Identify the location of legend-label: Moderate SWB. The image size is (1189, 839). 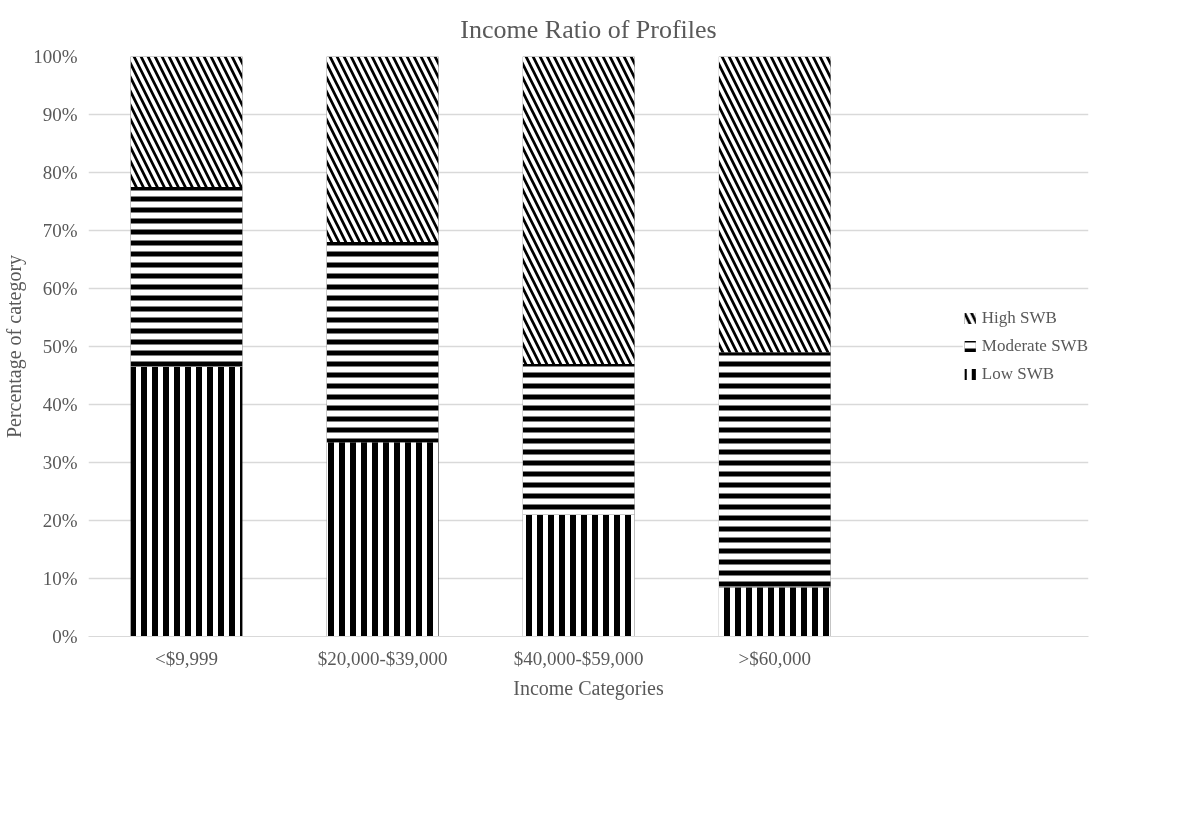
(1034, 346).